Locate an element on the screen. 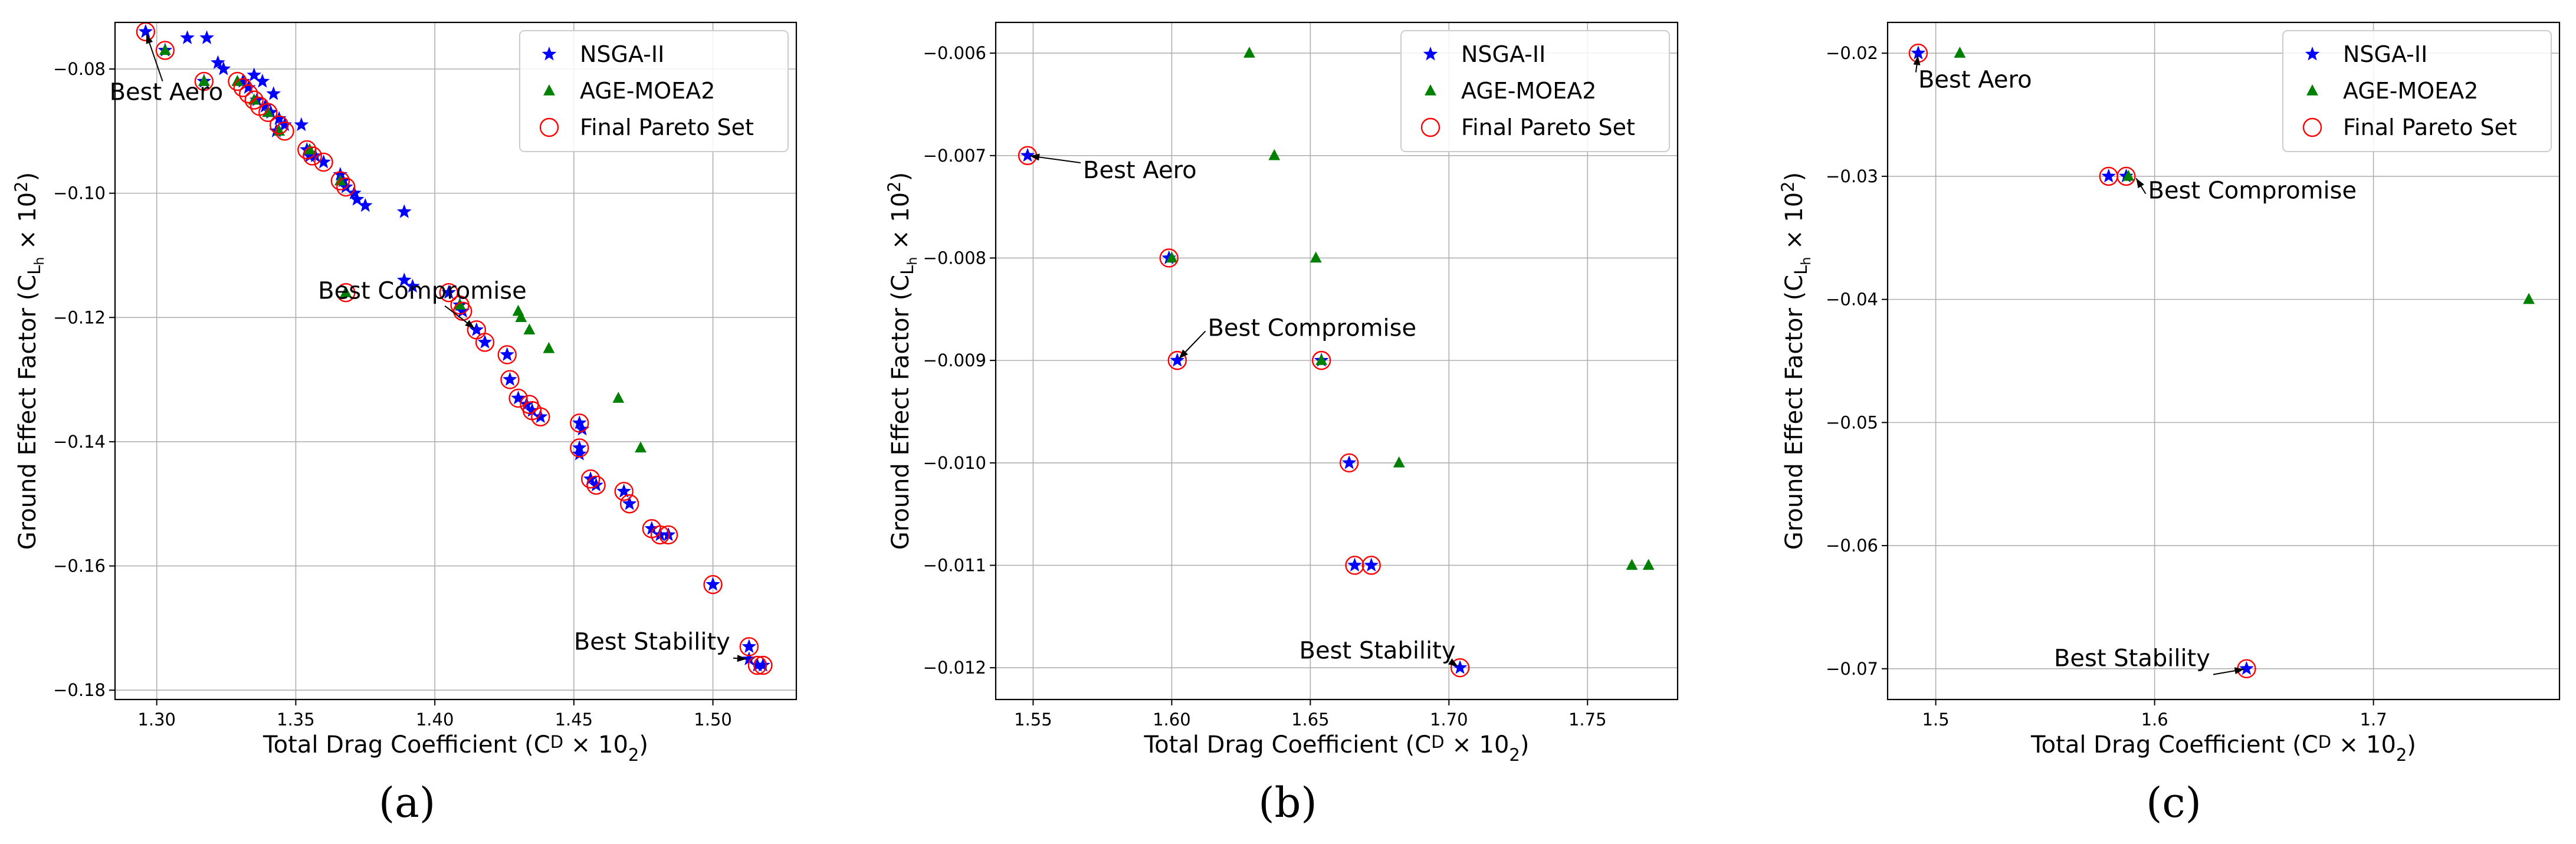 This screenshot has width=2576, height=844. series-nsga-ii is located at coordinates (1244, 410).